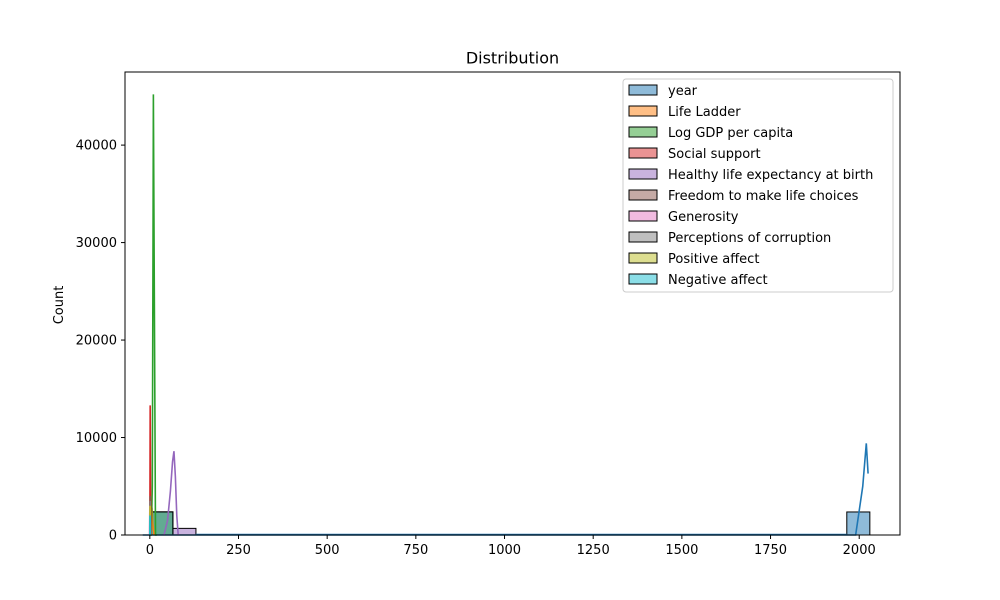 Image resolution: width=1000 pixels, height=600 pixels. Describe the element at coordinates (113, 536) in the screenshot. I see `y-tick-label: 0` at that location.